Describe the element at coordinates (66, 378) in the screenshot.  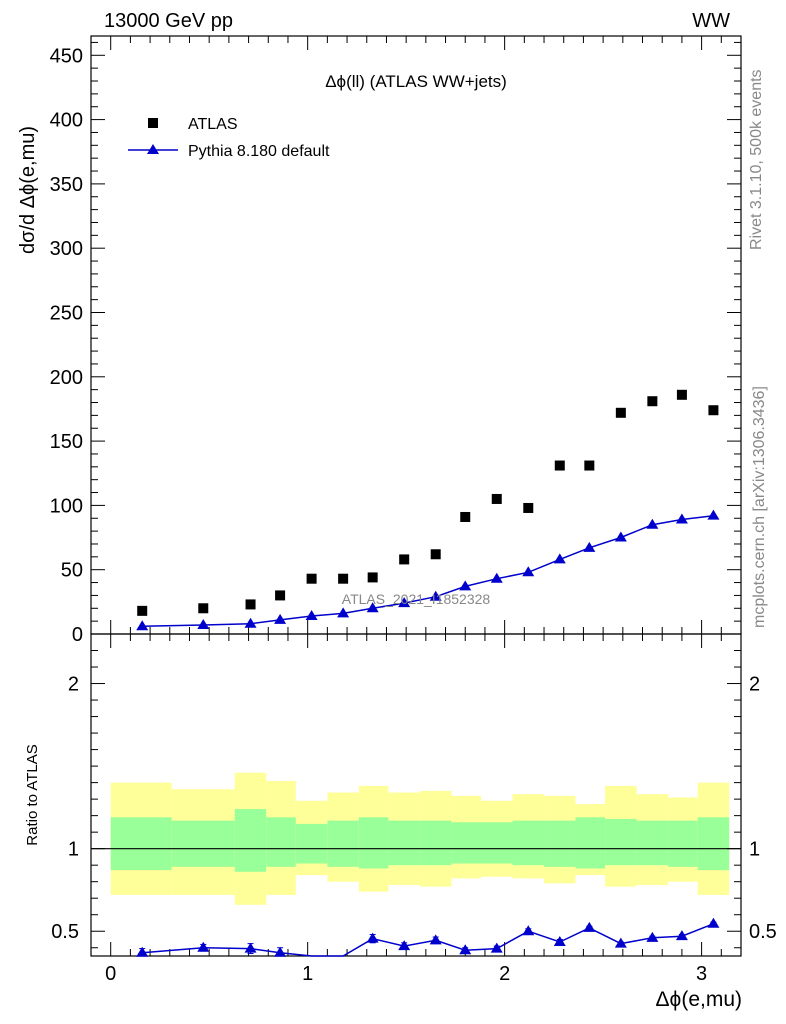
I see `main-y-tick-label: 200` at that location.